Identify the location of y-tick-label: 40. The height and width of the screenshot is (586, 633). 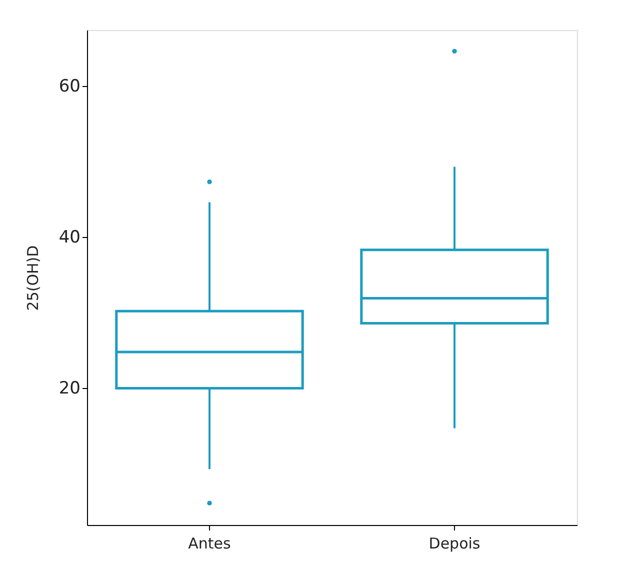
(69, 238).